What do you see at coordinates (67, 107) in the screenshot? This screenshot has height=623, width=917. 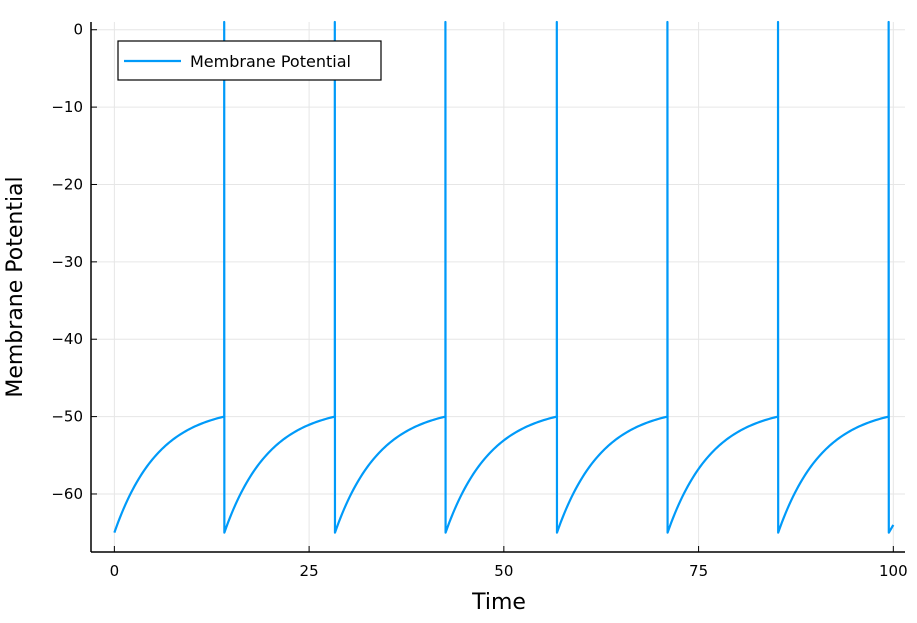 I see `y-tick-label: −10` at bounding box center [67, 107].